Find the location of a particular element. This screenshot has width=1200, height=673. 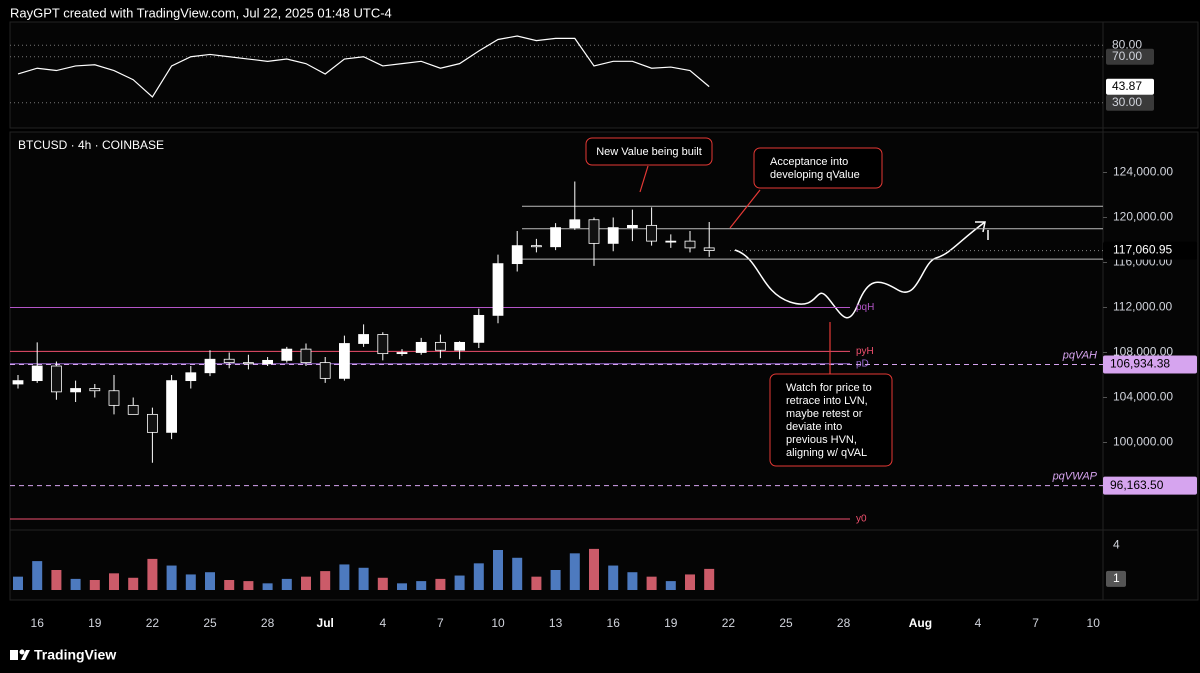

chart-title: BTCUSD · 4h · COINBASE is located at coordinates (91, 145).